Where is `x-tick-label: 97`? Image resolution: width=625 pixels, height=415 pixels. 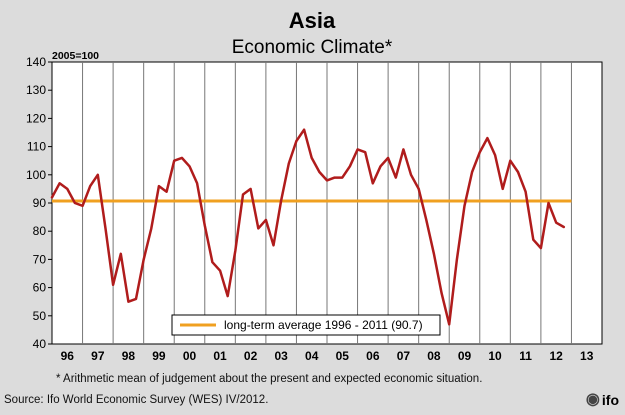
x-tick-label: 97 is located at coordinates (98, 356).